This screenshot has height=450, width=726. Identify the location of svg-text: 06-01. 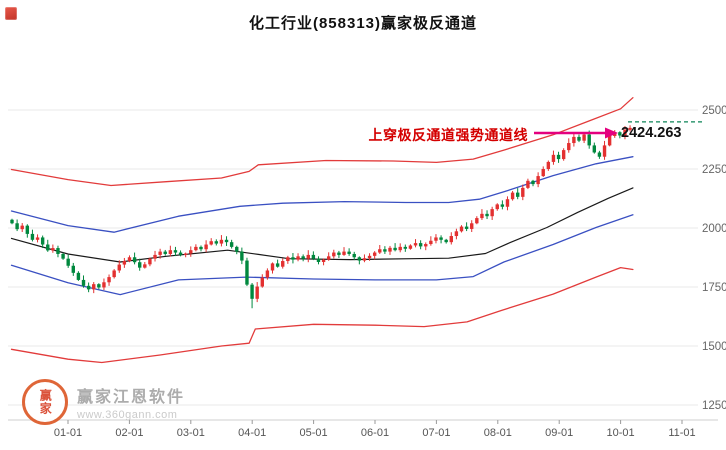
(375, 433).